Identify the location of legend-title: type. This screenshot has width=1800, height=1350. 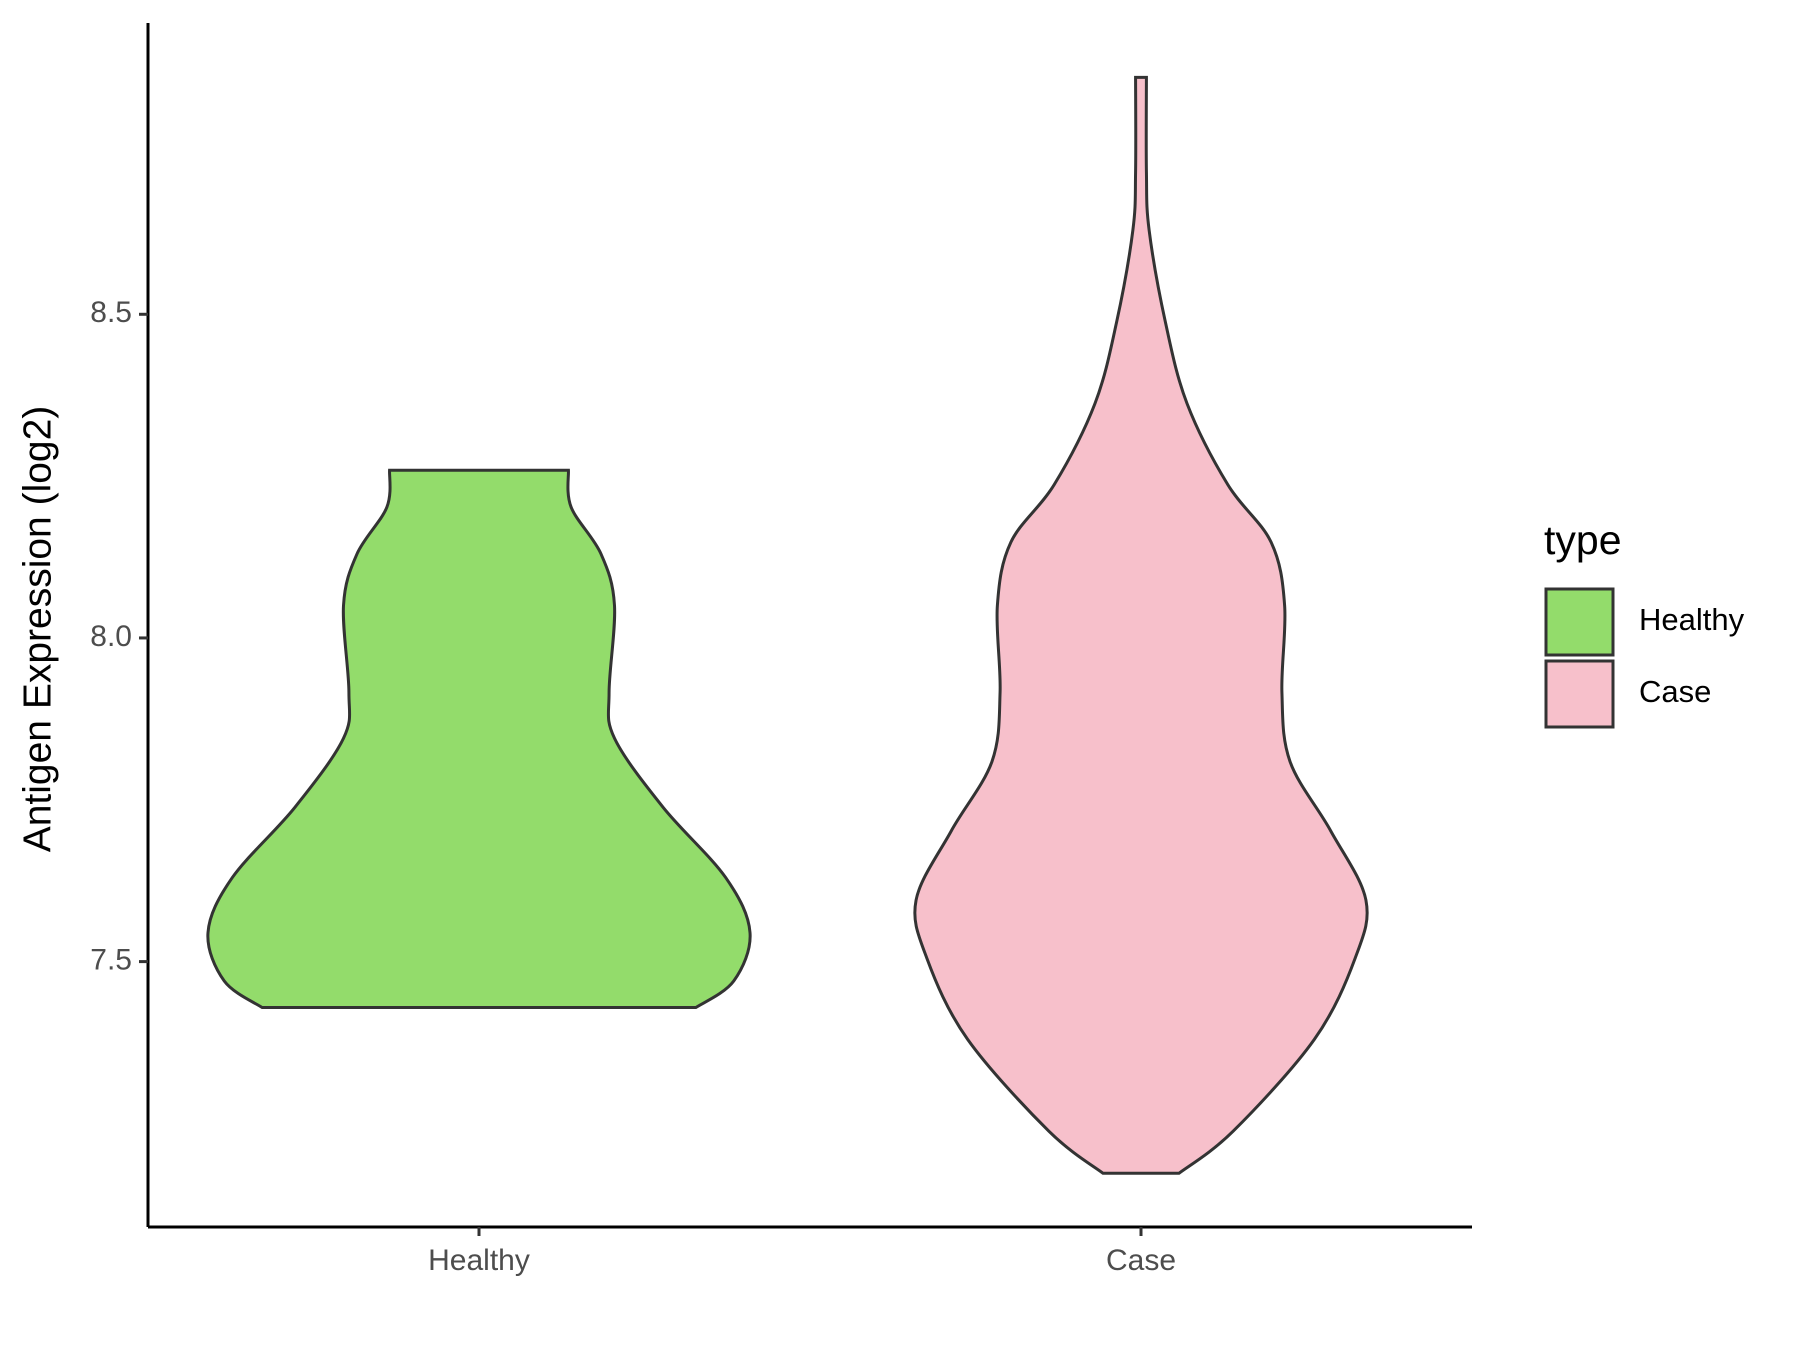
(1583, 540).